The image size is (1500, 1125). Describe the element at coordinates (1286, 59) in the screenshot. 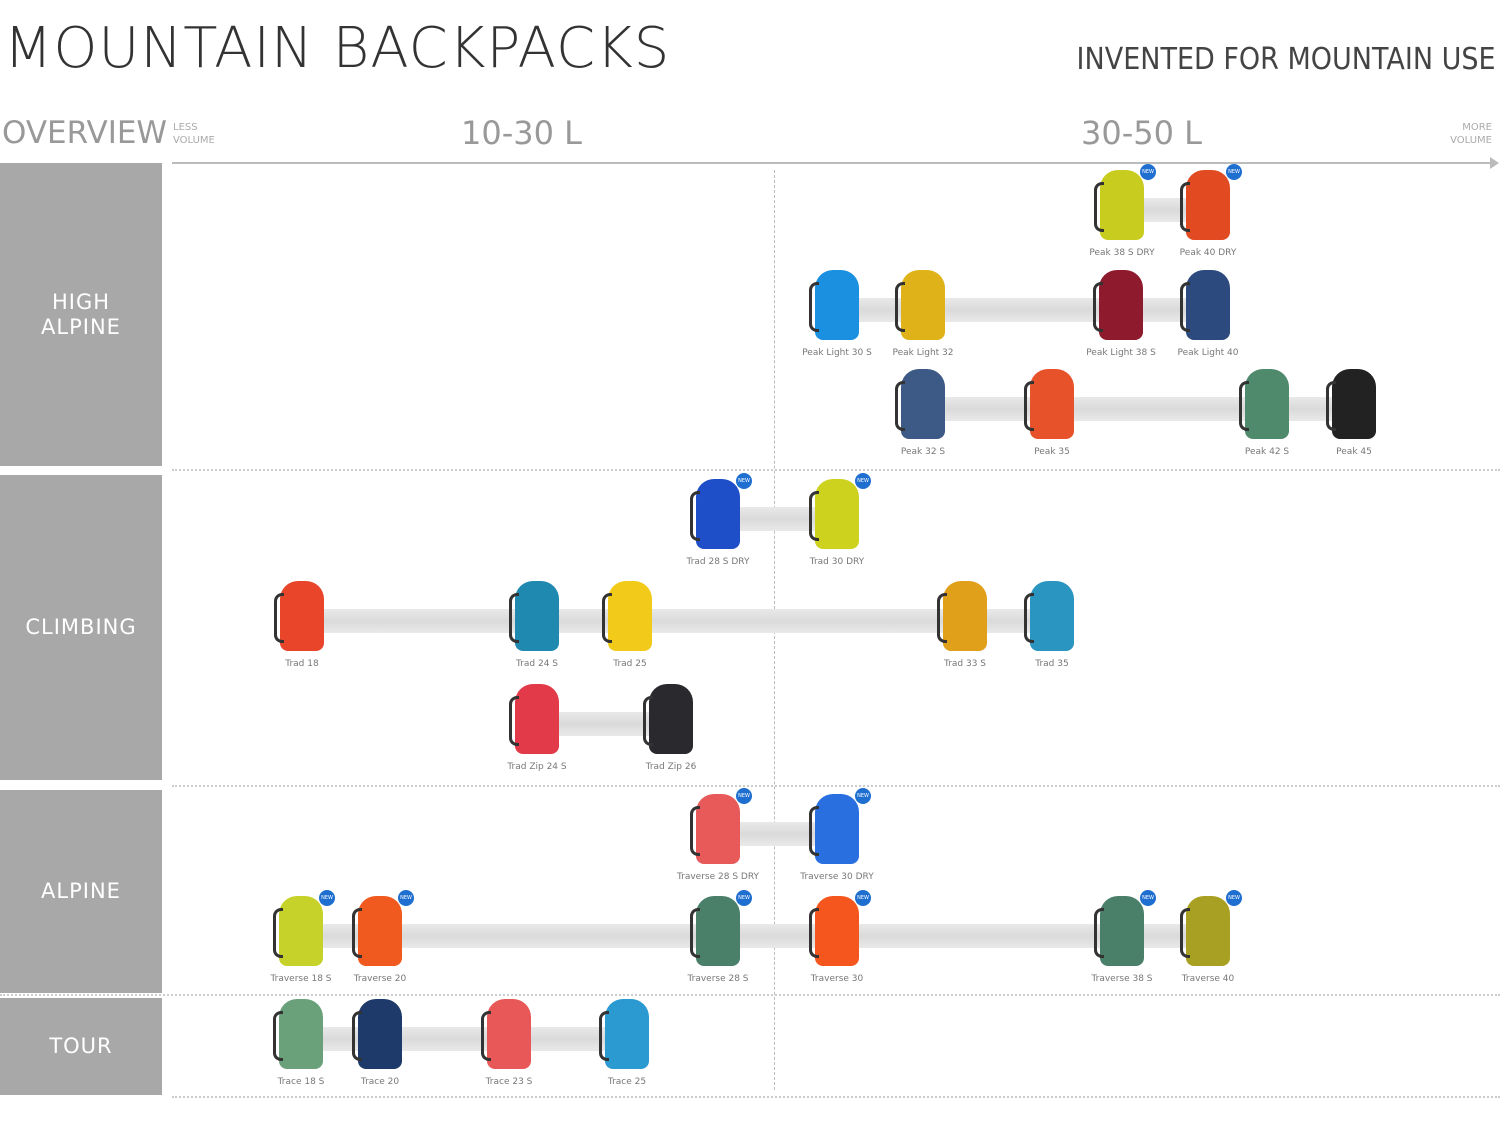

I see `tagline: INVENTED FOR MOUNTAIN USE` at that location.